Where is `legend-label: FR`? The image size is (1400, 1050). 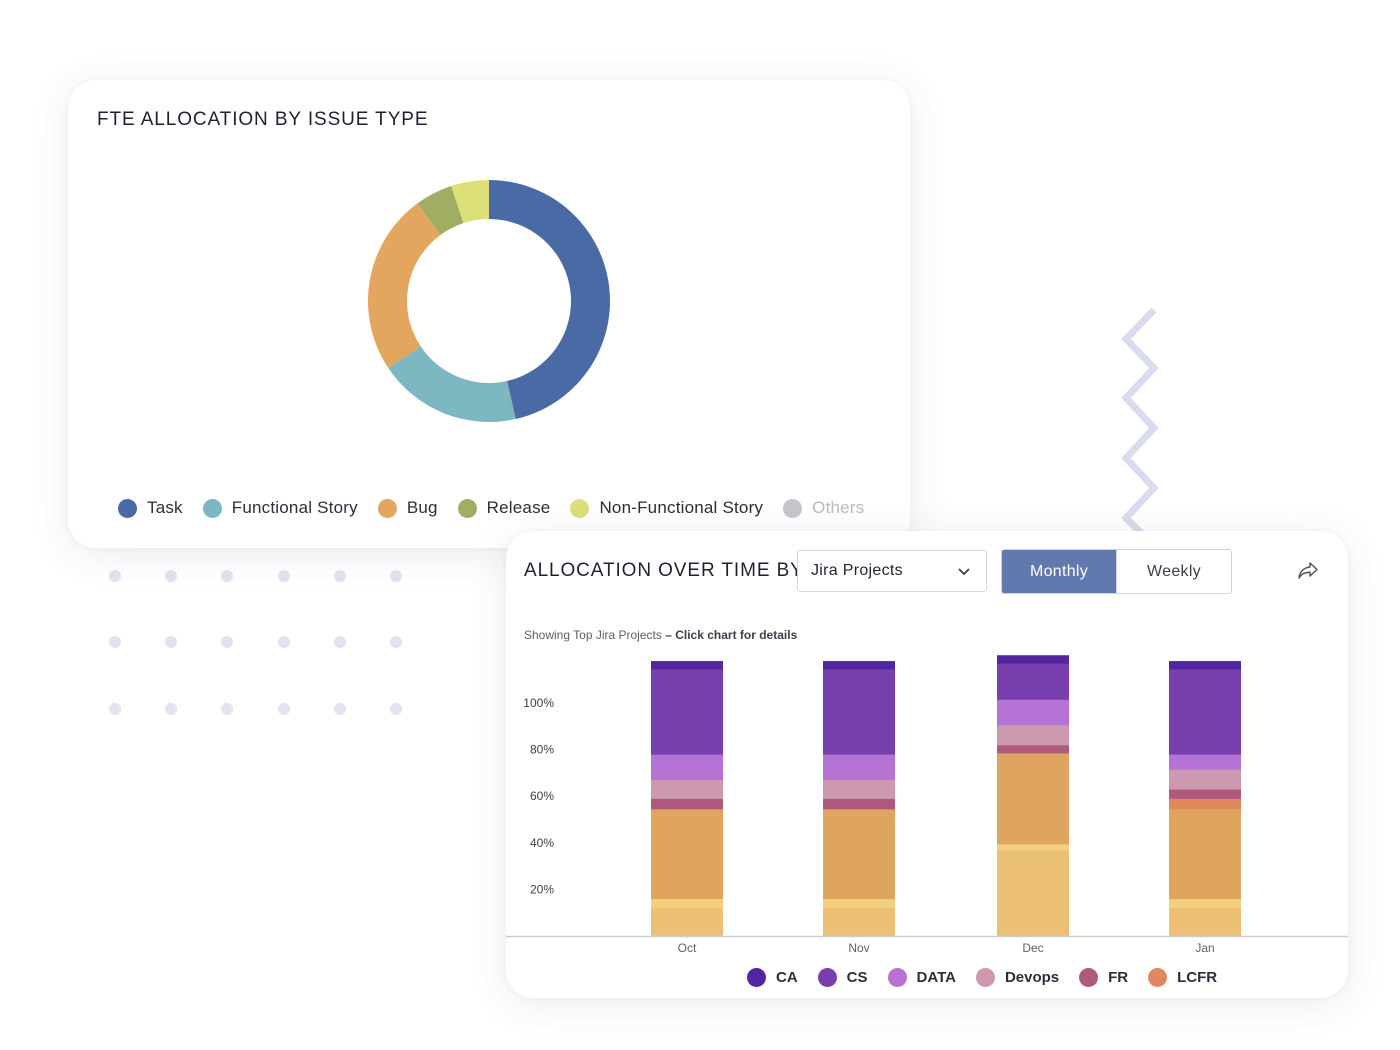
legend-label: FR is located at coordinates (1118, 977).